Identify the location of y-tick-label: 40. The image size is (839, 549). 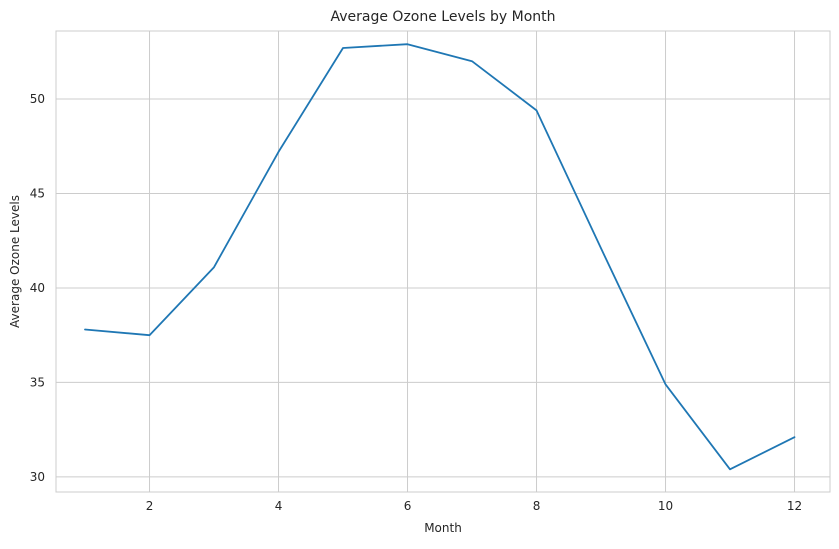
(37, 288).